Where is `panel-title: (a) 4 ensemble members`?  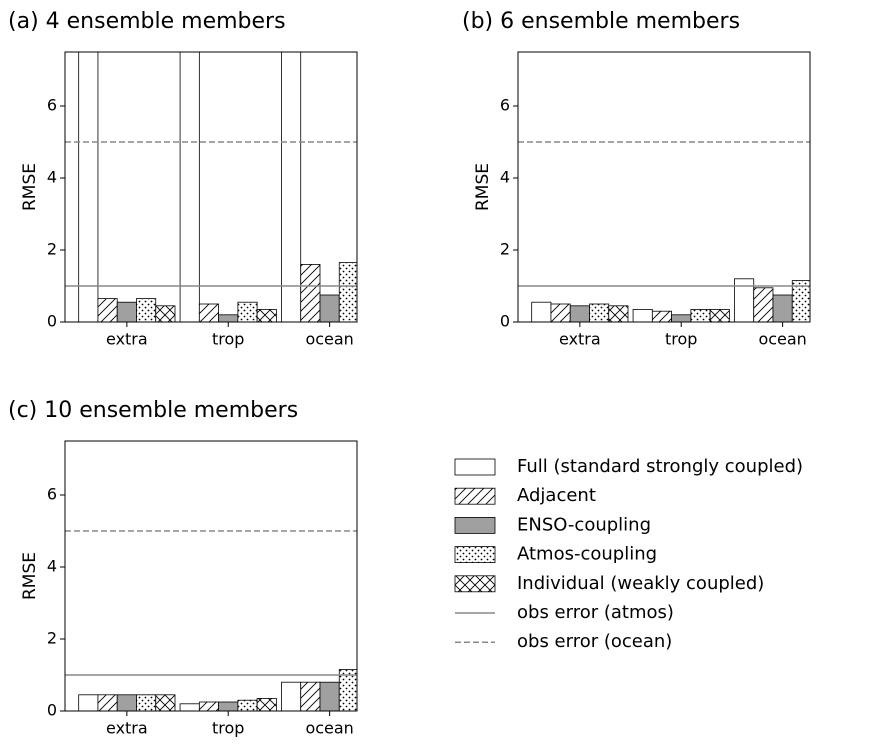 panel-title: (a) 4 ensemble members is located at coordinates (147, 21).